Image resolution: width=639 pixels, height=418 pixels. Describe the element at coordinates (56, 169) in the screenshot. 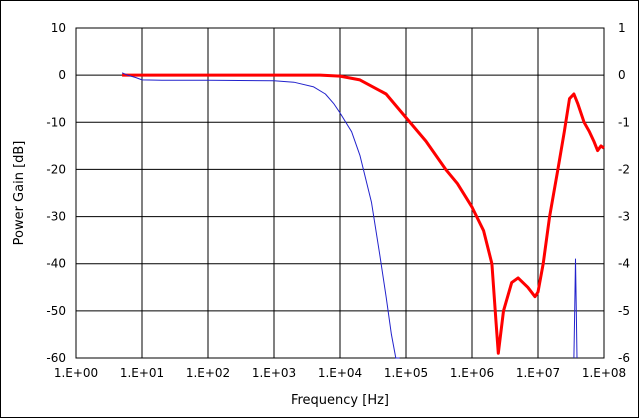

I see `y-tick-label: -20` at that location.